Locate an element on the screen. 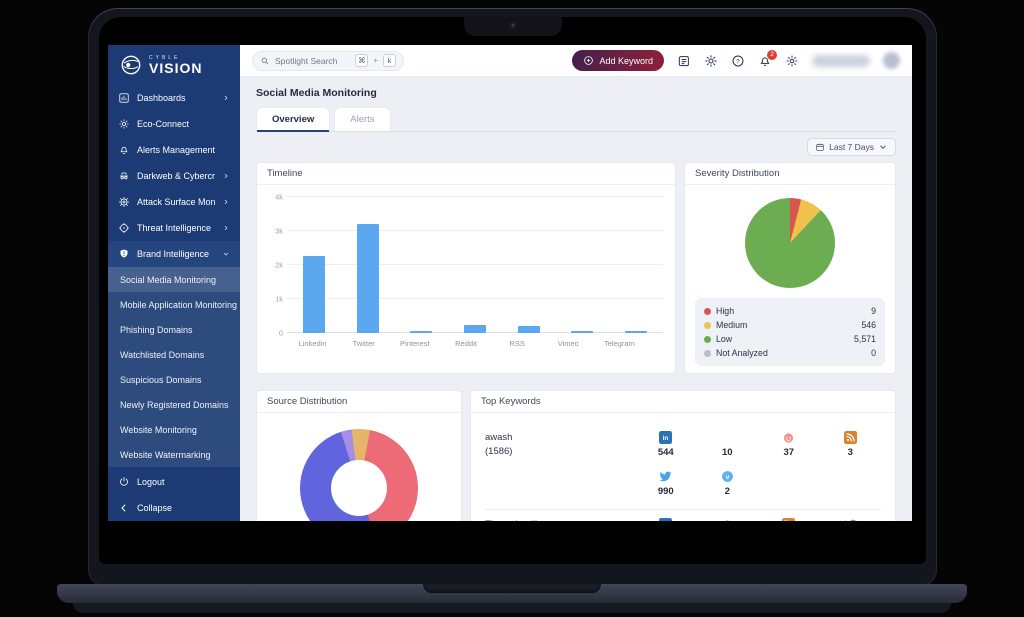 The image size is (1024, 617). y-tick-label: 4k is located at coordinates (279, 197).